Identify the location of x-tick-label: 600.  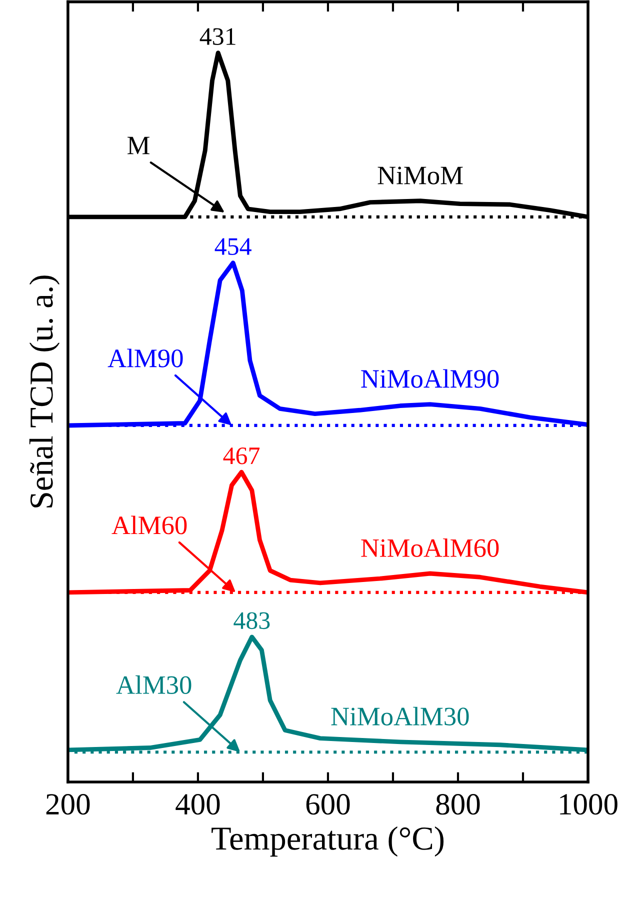
(328, 804).